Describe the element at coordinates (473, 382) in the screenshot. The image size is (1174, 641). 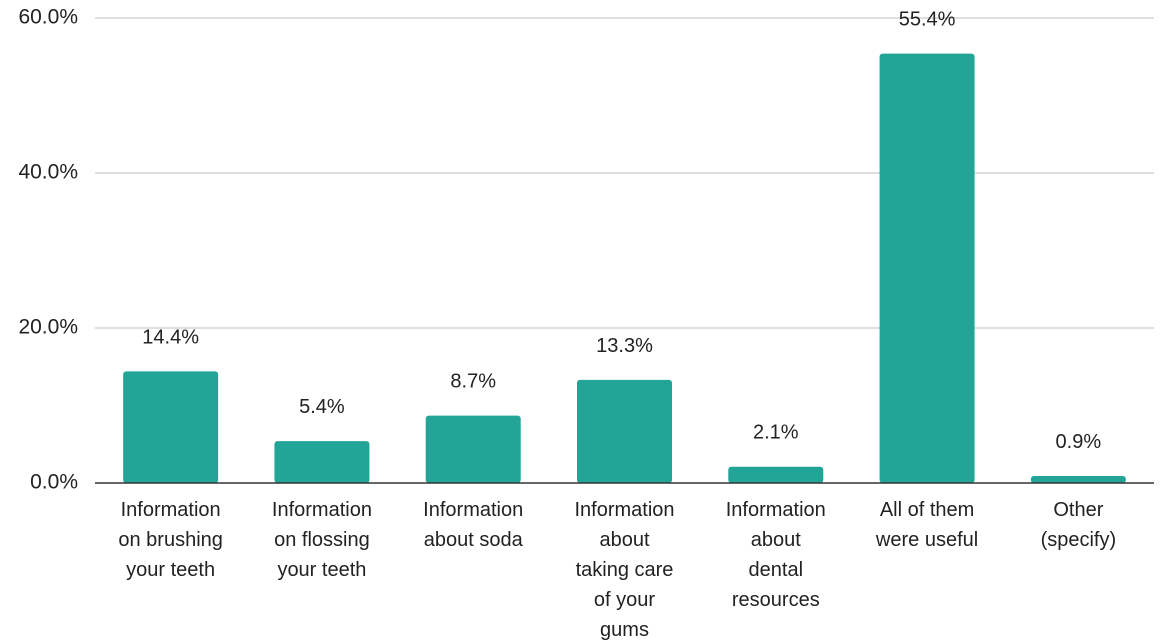
I see `data-label: 8.7%` at that location.